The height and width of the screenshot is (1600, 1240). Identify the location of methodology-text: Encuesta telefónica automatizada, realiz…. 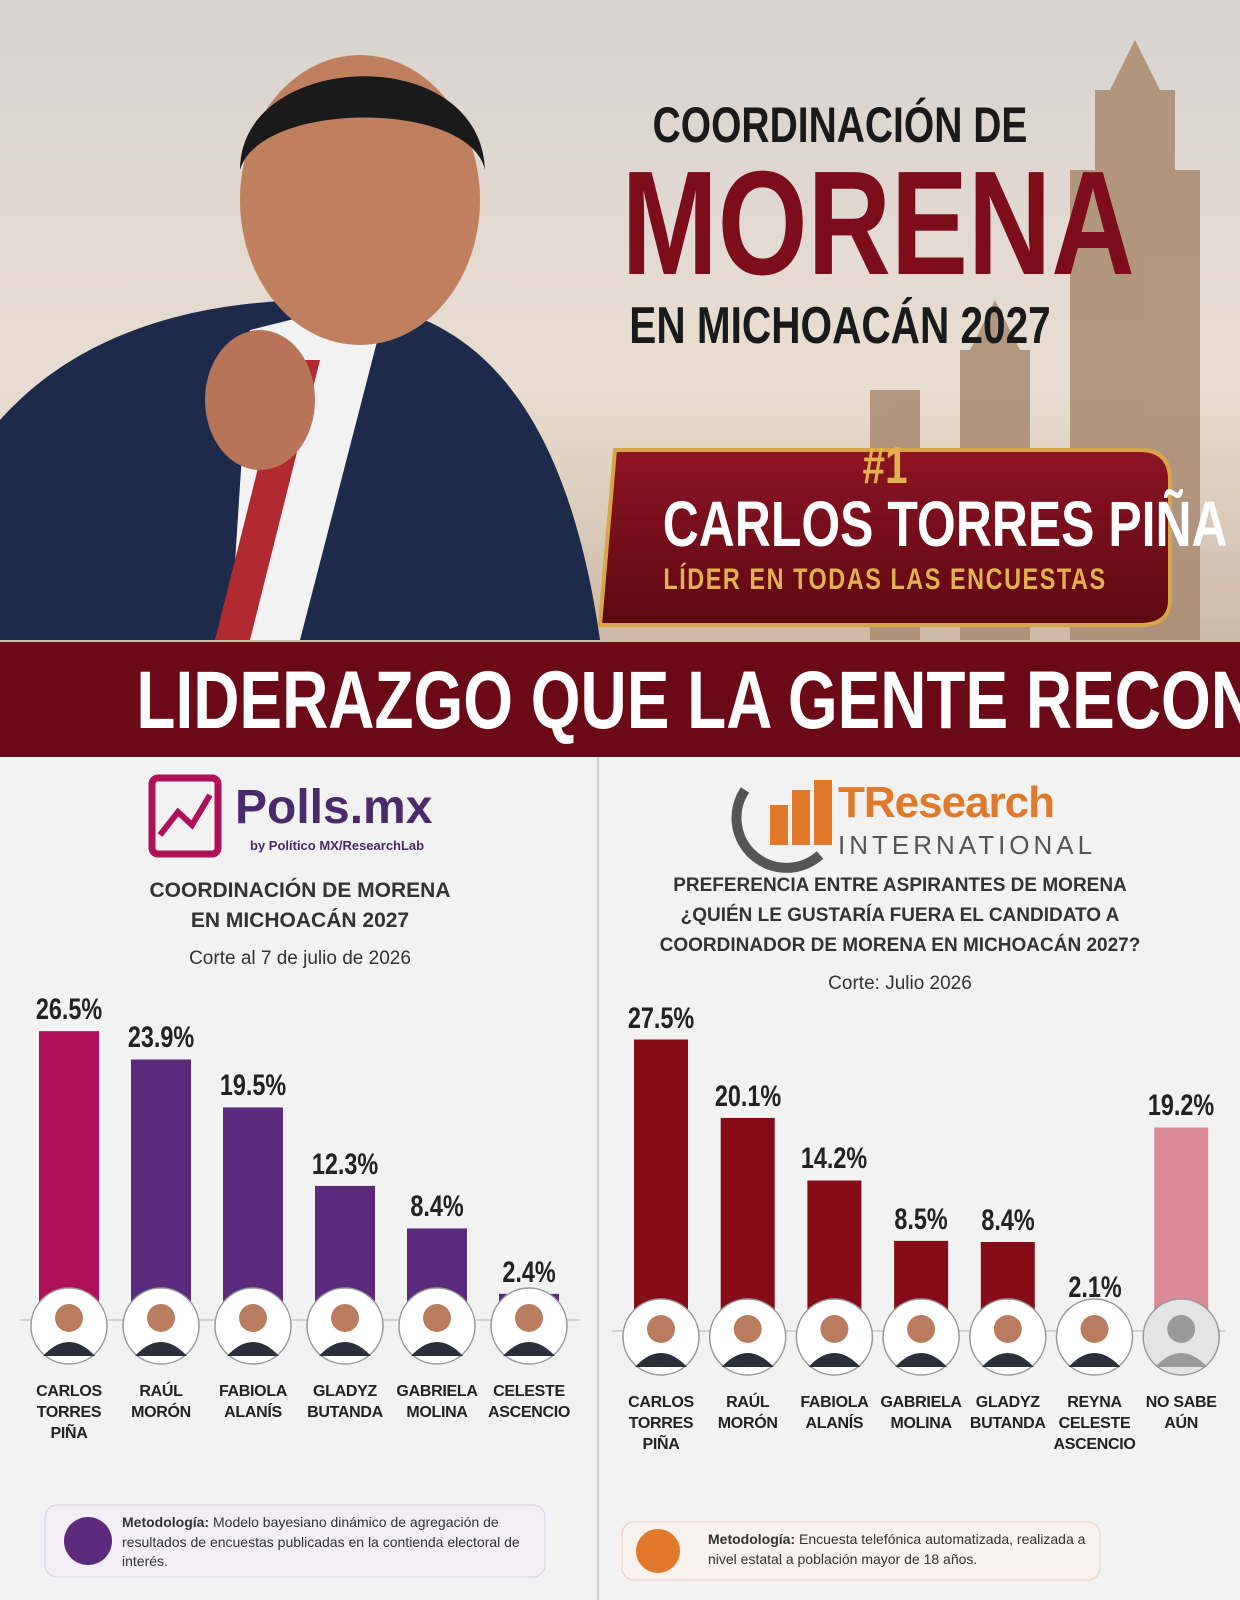
(897, 1549).